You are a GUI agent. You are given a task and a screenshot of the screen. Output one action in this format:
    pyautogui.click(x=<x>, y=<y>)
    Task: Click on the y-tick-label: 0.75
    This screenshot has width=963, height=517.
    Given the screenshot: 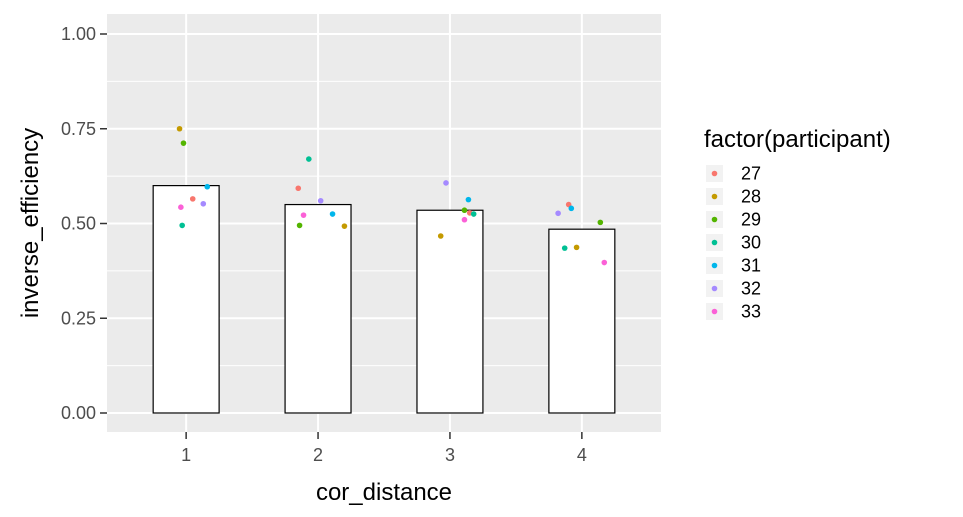 What is the action you would take?
    pyautogui.click(x=78, y=129)
    